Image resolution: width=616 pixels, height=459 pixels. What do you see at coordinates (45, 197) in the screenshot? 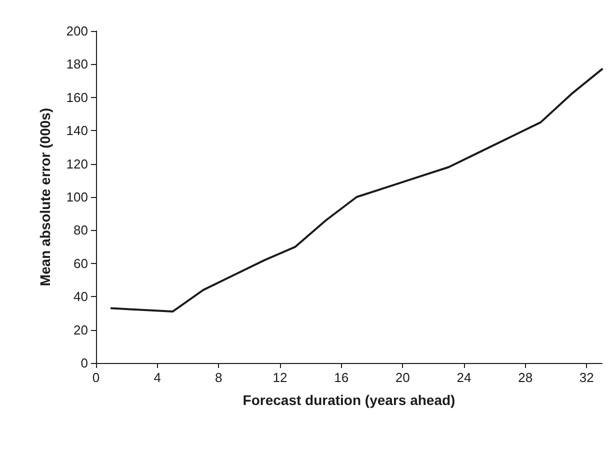
I see `y-axis-title: Mean absolute error (000s)` at bounding box center [45, 197].